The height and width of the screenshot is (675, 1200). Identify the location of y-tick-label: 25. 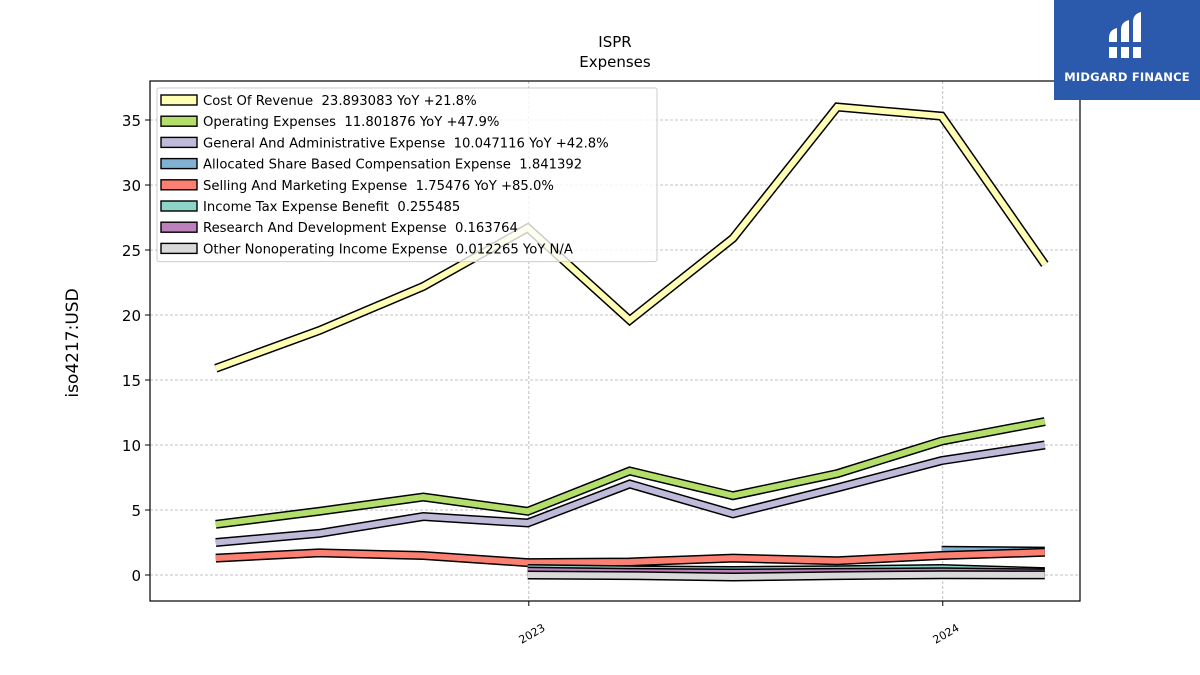
(131, 251).